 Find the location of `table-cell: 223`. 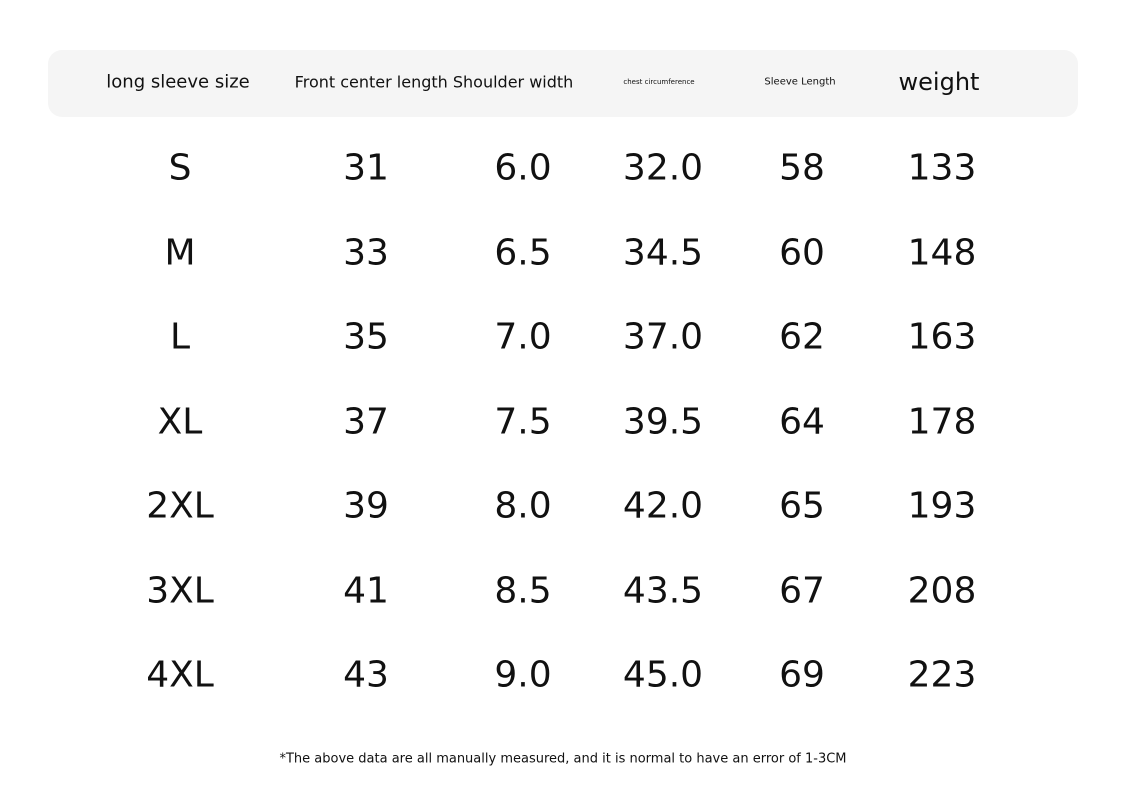

table-cell: 223 is located at coordinates (942, 675).